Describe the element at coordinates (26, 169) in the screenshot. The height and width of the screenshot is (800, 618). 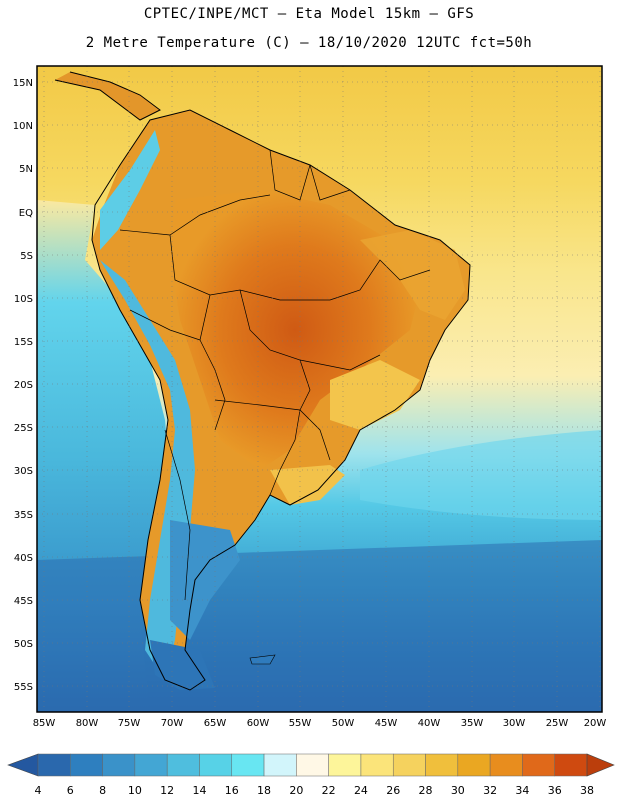
I see `lat-label: 5N` at that location.